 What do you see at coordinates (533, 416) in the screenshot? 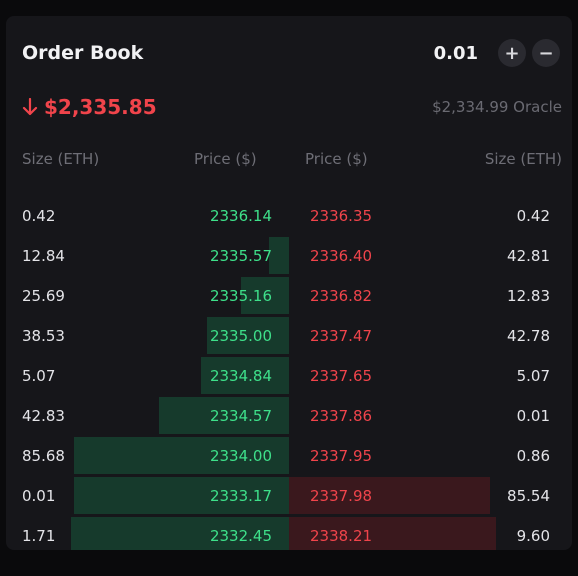
I see `ask-size-cell: 0.01` at bounding box center [533, 416].